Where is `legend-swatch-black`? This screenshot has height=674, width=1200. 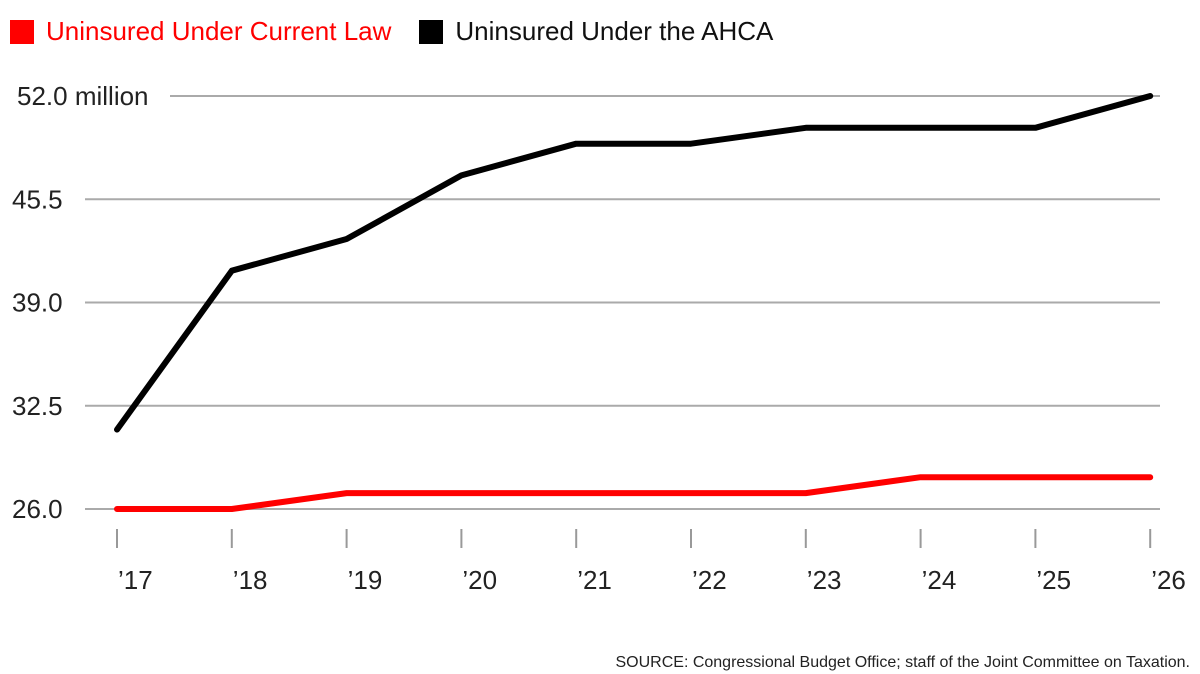 legend-swatch-black is located at coordinates (431, 31).